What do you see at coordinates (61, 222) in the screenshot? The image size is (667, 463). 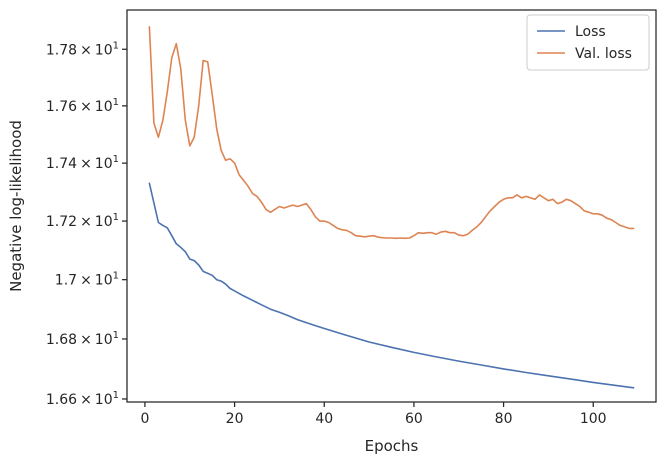 I see `y-tick-mantissa: 1.72` at bounding box center [61, 222].